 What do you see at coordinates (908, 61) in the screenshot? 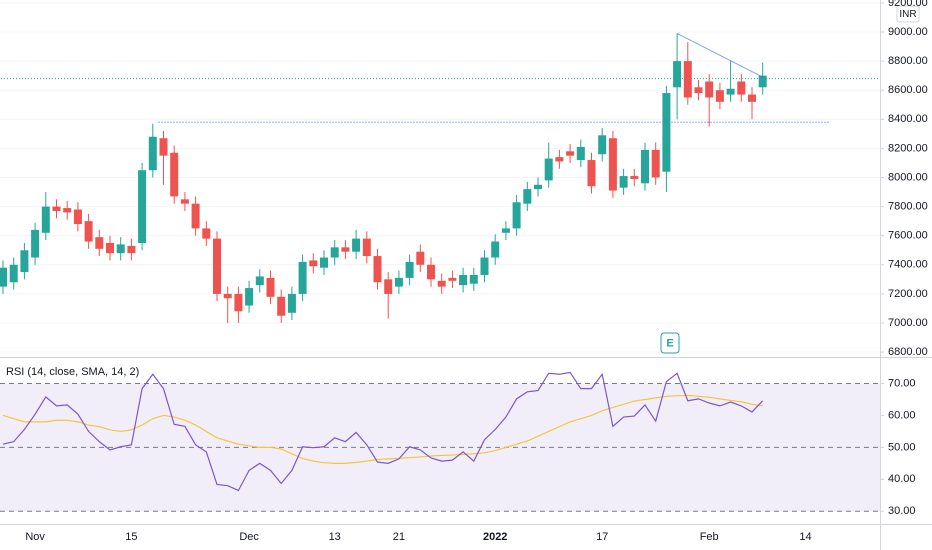
I see `y-tick-label: 8800.00` at bounding box center [908, 61].